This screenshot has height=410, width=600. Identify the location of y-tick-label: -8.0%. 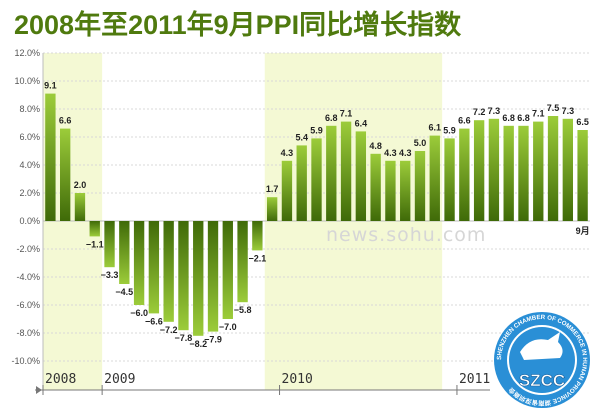
(28, 333).